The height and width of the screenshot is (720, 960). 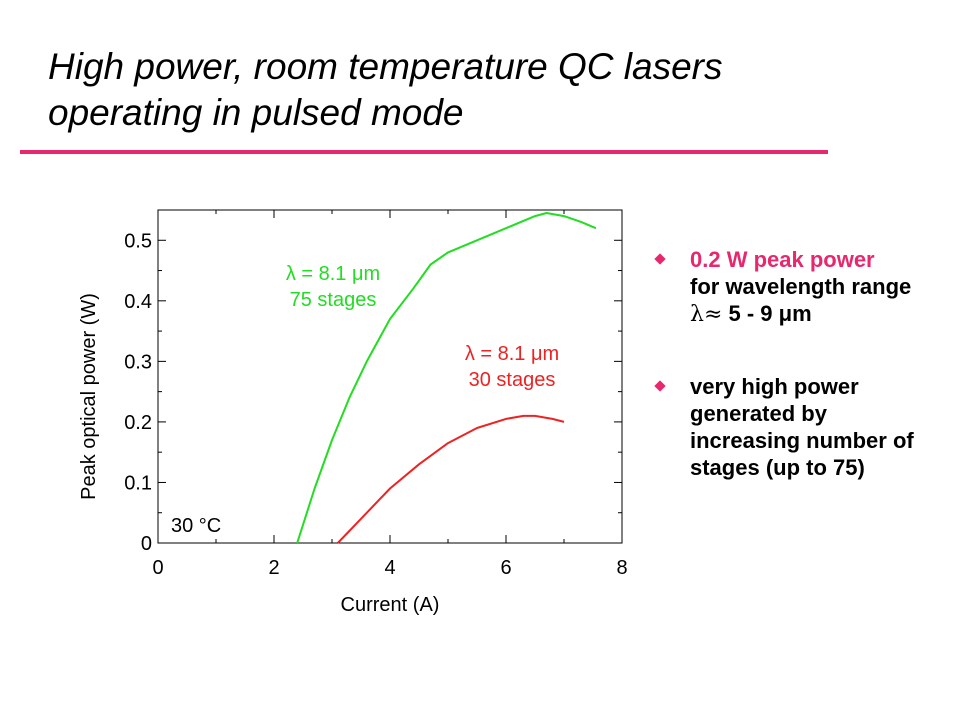 What do you see at coordinates (89, 396) in the screenshot?
I see `y-axis-label: Peak optical power (W)` at bounding box center [89, 396].